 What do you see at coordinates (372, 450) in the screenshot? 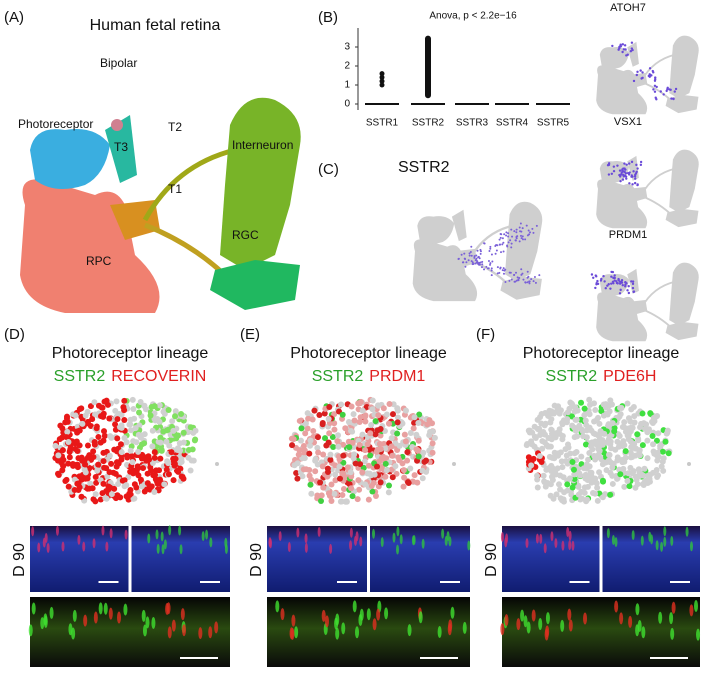
I see `lineage-scatter` at bounding box center [372, 450].